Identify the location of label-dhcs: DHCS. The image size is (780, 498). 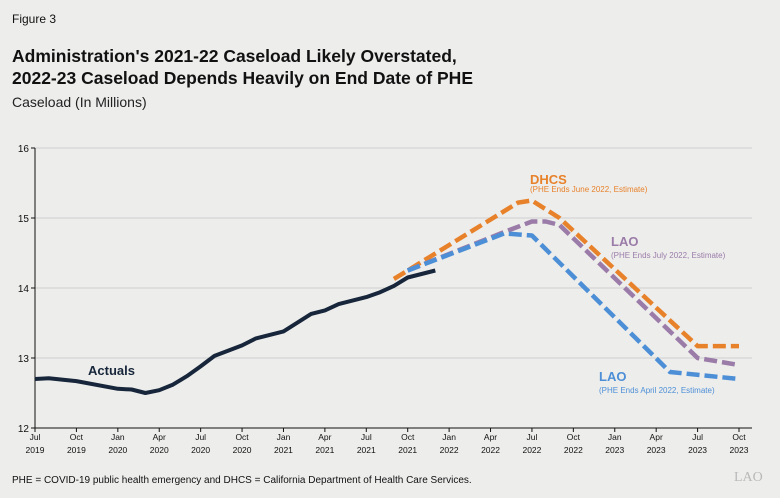
(548, 179).